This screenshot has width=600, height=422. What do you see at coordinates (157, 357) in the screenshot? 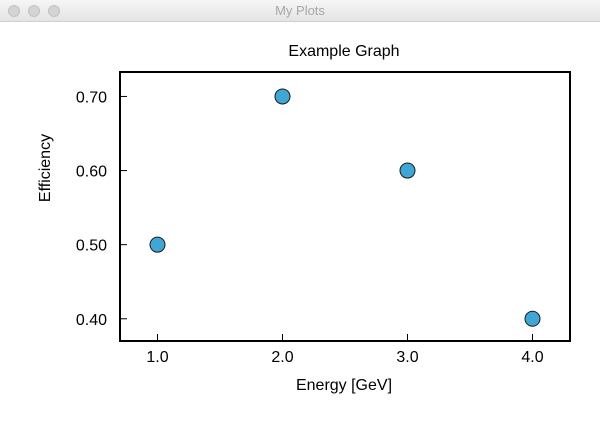
I see `x-tick-label: 1.0` at bounding box center [157, 357].